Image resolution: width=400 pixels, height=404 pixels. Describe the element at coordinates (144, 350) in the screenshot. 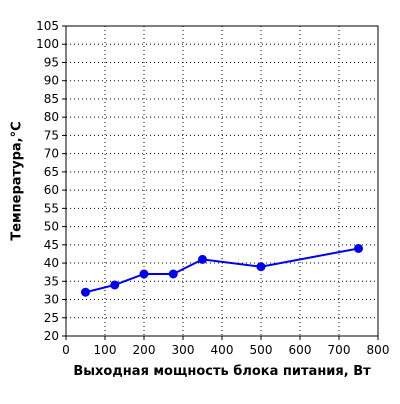

I see `x-tick-label: 200` at that location.